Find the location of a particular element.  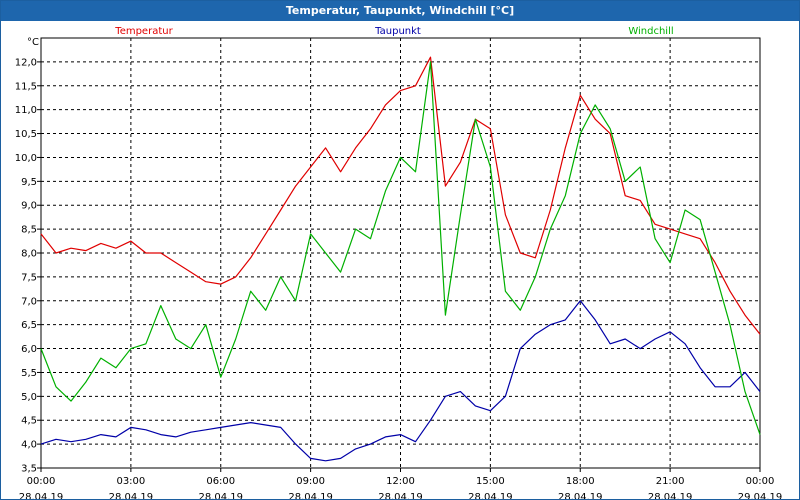

y-axis-unit-label: °C is located at coordinates (33, 42).